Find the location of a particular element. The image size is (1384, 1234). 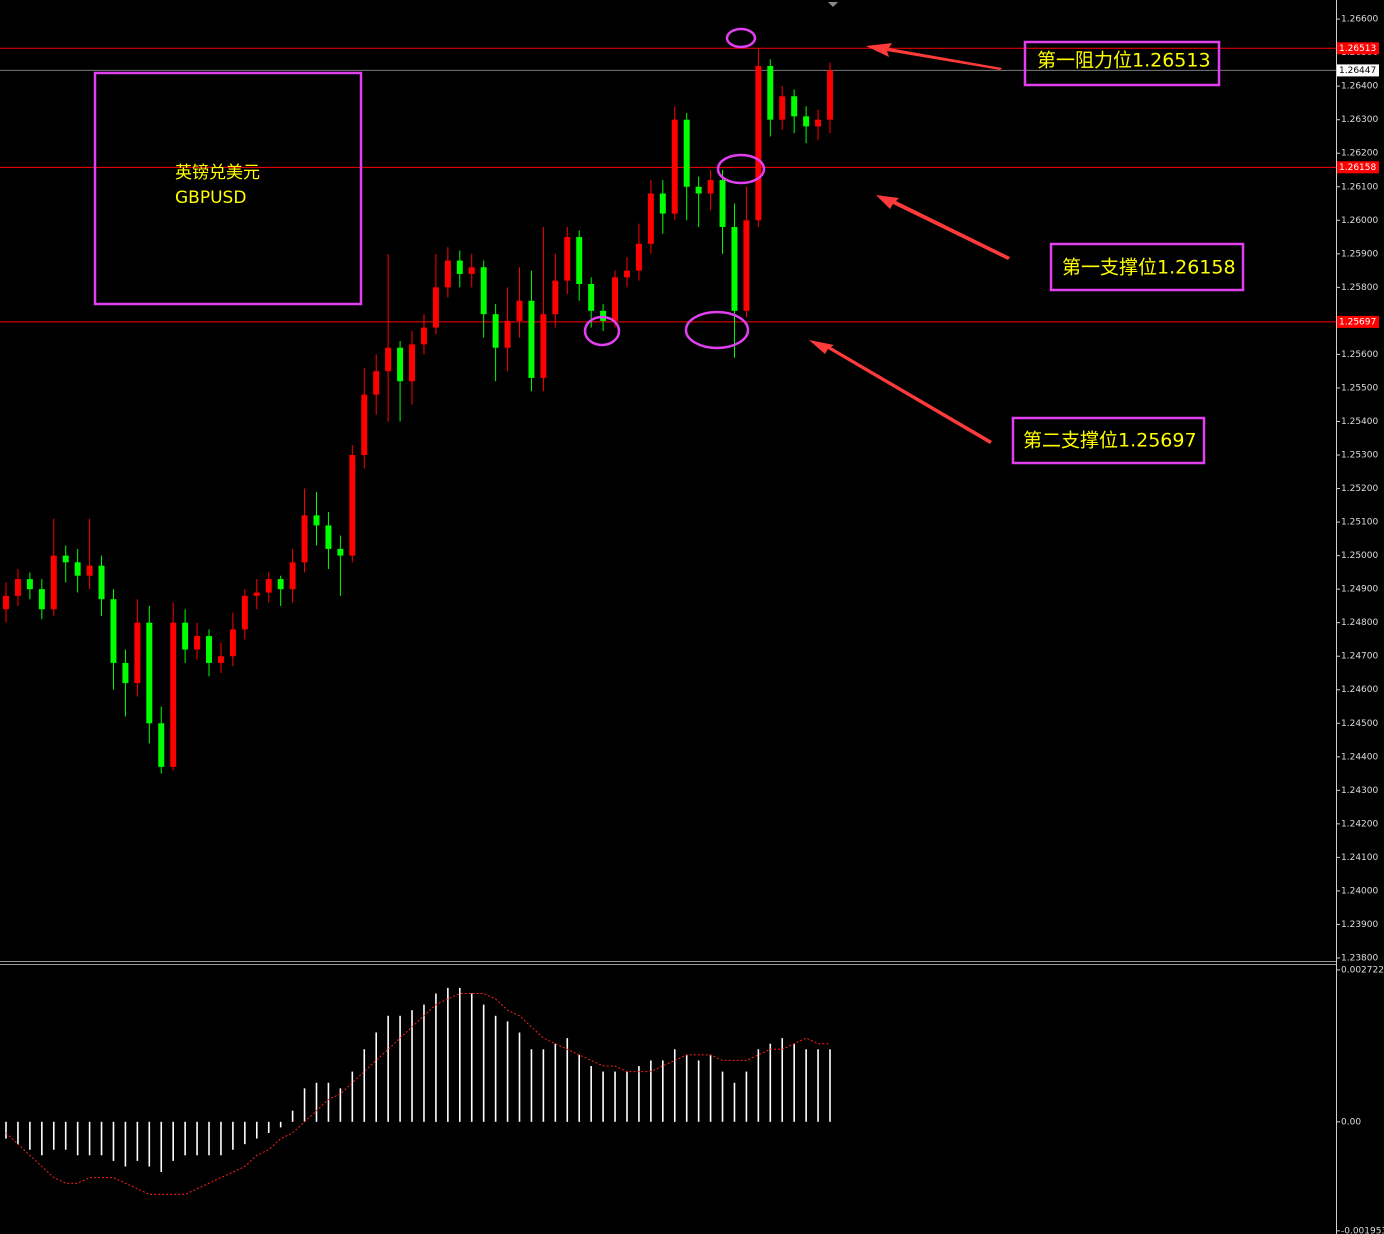

signal-line is located at coordinates (417, 1094).